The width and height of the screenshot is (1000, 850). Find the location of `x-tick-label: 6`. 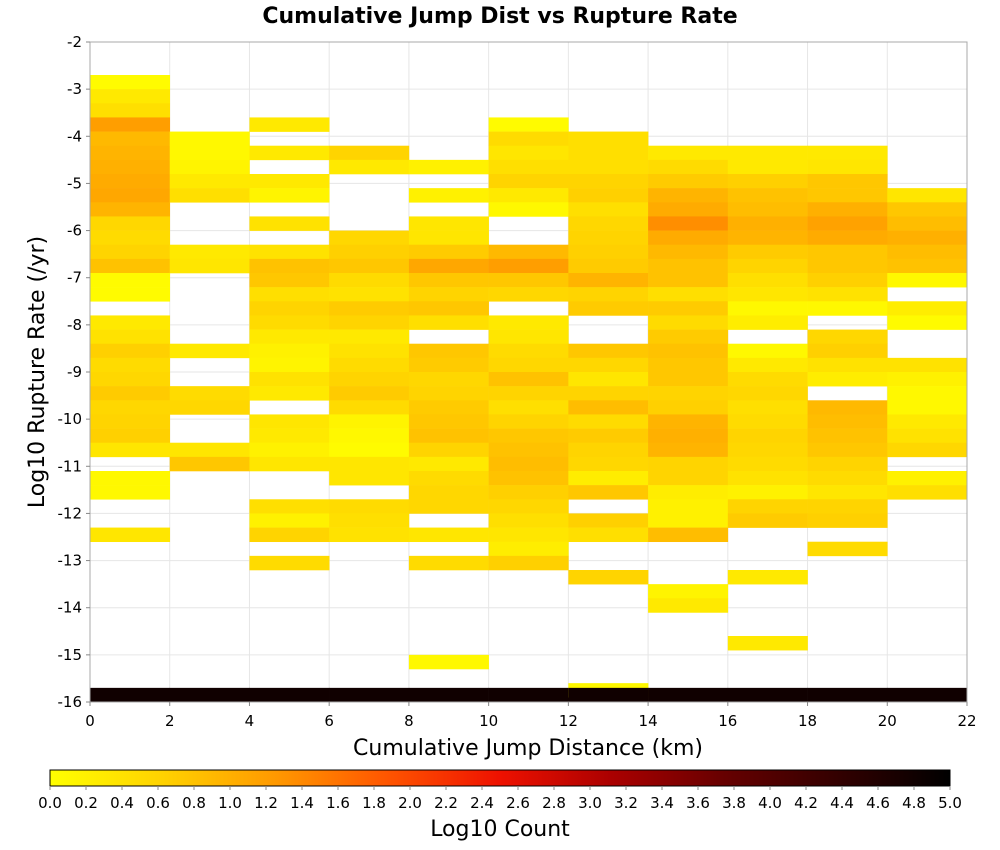

x-tick-label: 6 is located at coordinates (329, 721).